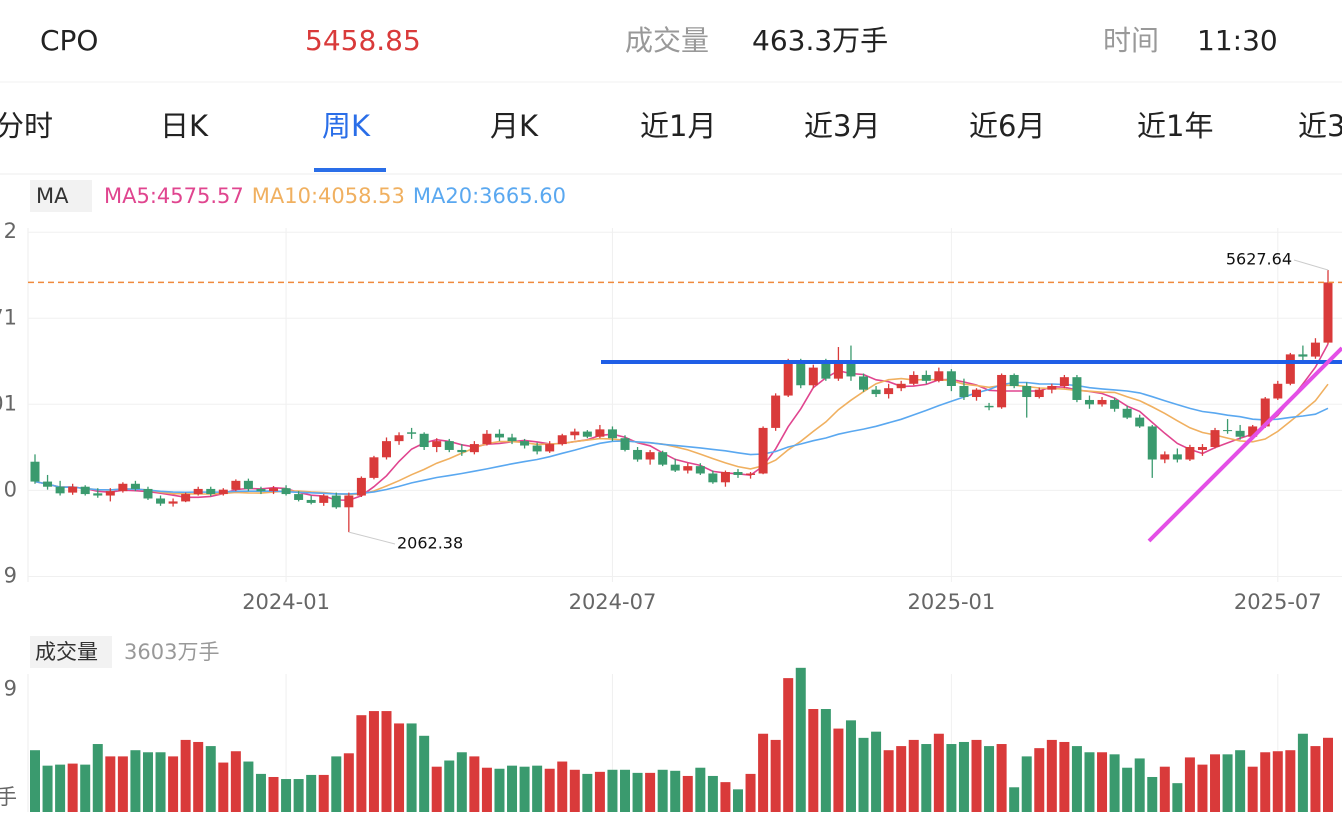 The width and height of the screenshot is (1342, 832). I want to click on tab: 月K, so click(514, 126).